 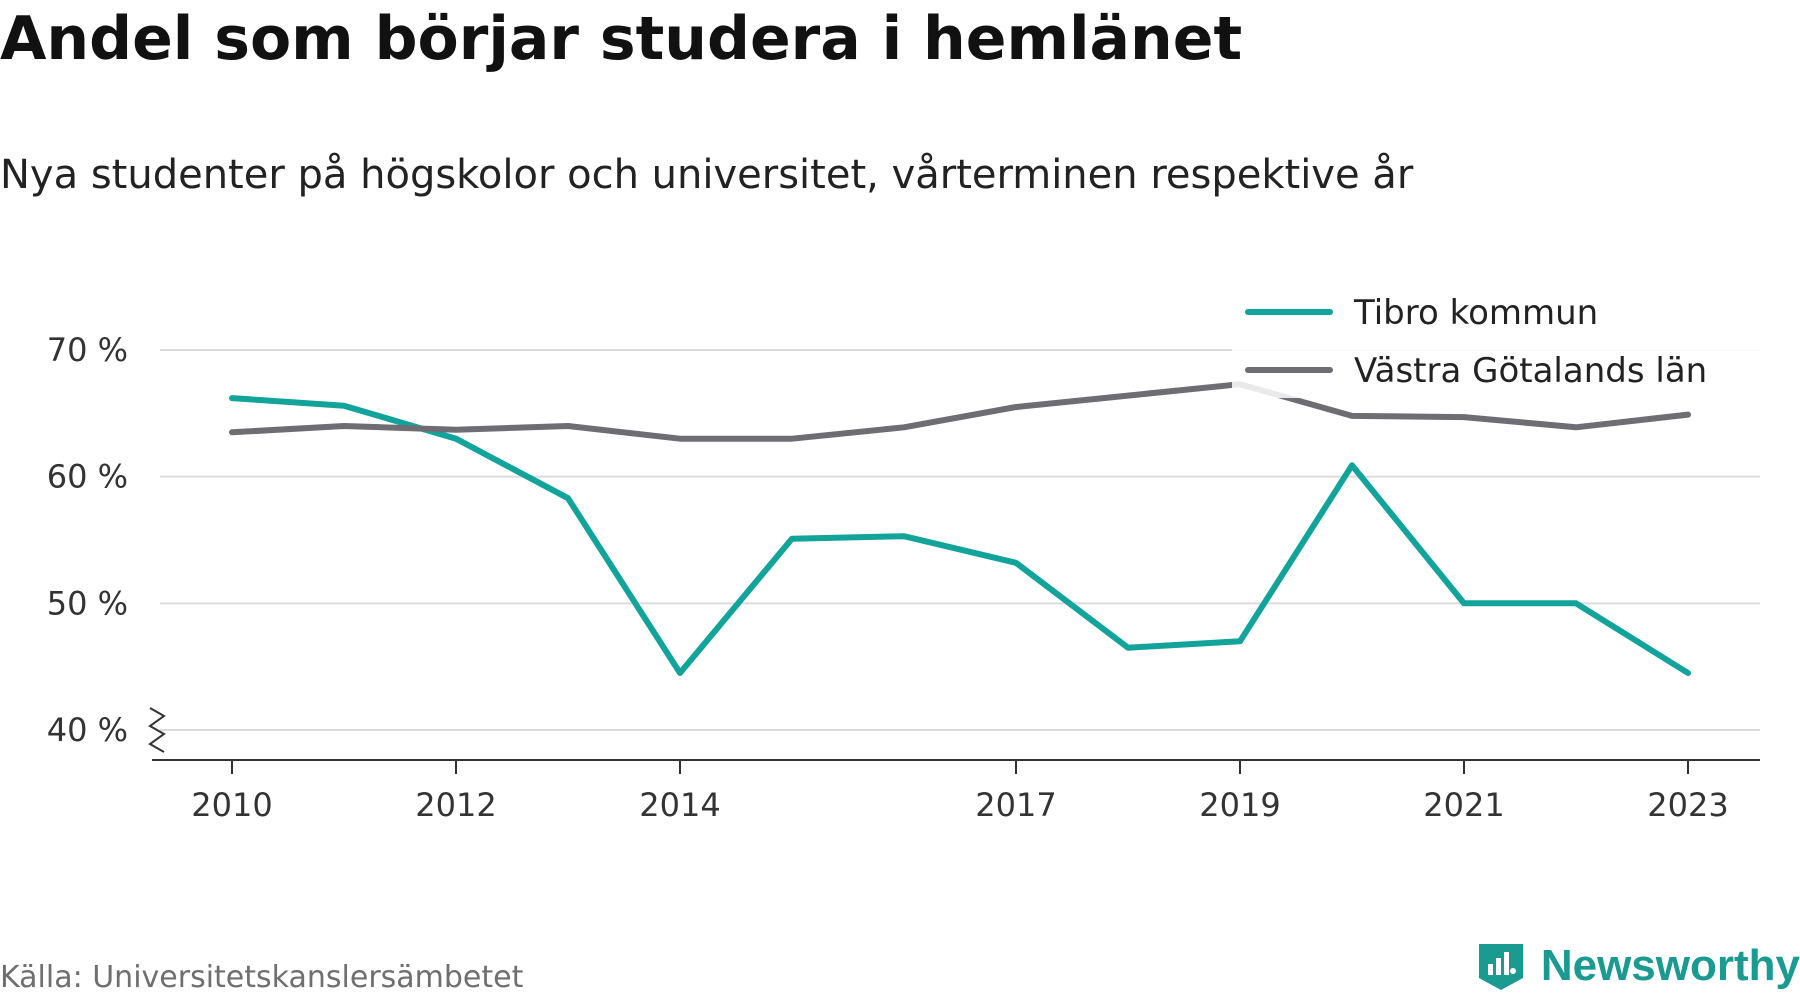 What do you see at coordinates (455, 805) in the screenshot?
I see `x-tick-label: 2012` at bounding box center [455, 805].